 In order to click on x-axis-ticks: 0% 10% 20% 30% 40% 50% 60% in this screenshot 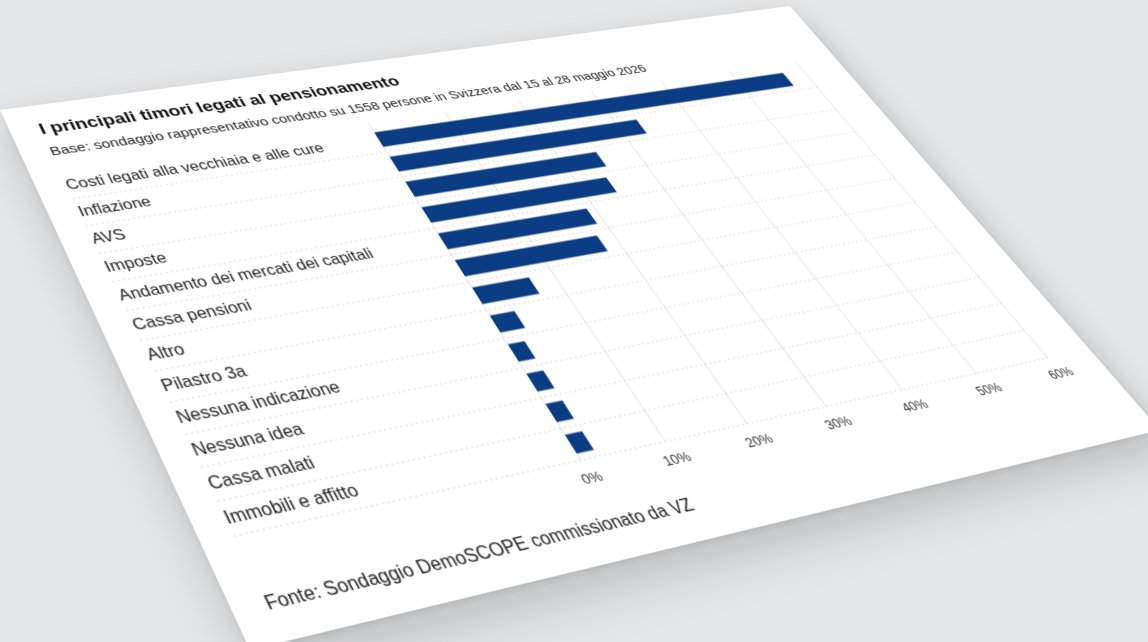, I will do `click(828, 426)`.